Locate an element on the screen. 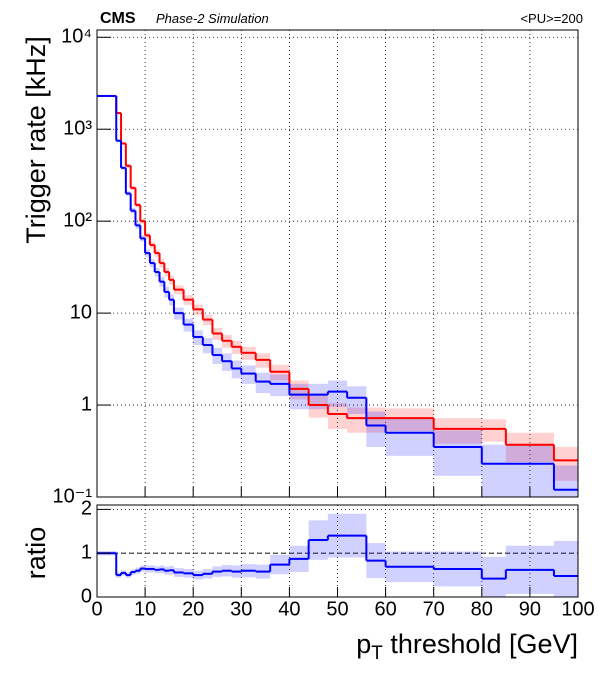  annotation: <PU>=200 is located at coordinates (551, 18).